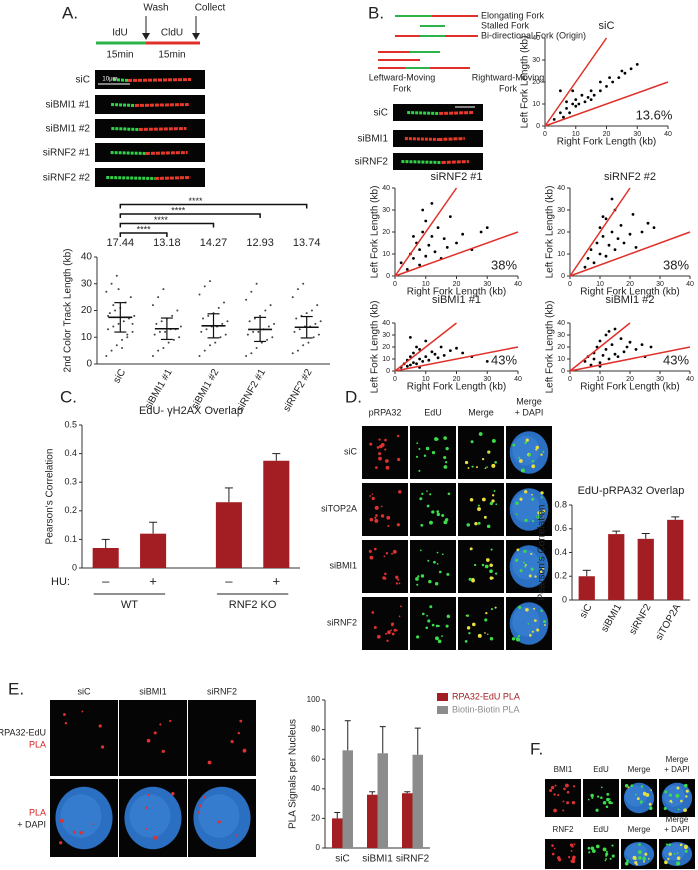 This screenshot has width=698, height=870. Describe the element at coordinates (388, 276) in the screenshot. I see `y-tick-label: 0` at that location.